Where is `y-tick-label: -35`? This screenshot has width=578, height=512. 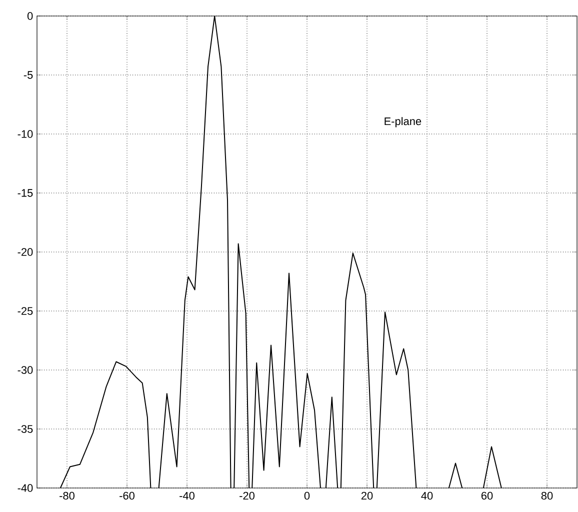 y-tick-label: -35 is located at coordinates (25, 429).